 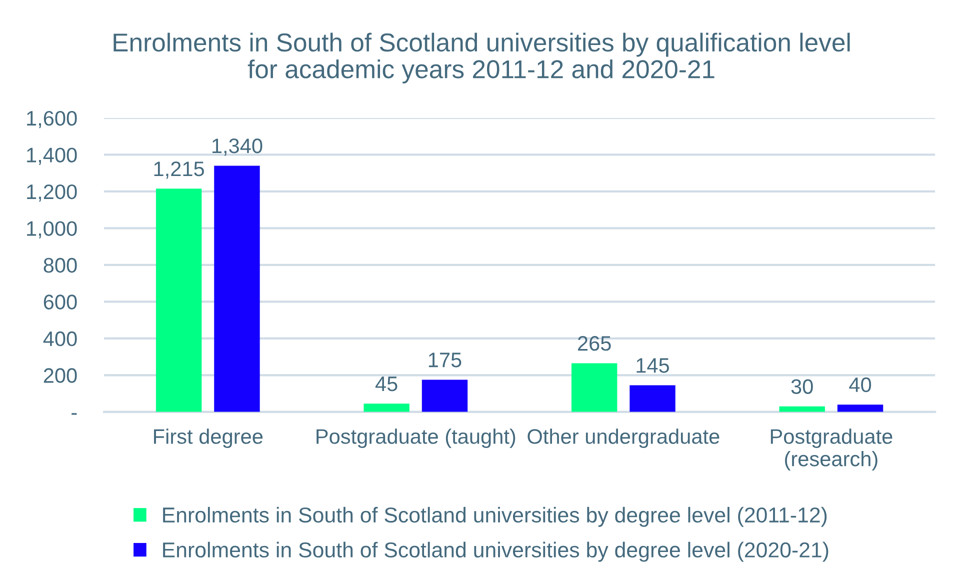 What do you see at coordinates (831, 449) in the screenshot?
I see `x-tick-label: Postgraduate (research)` at bounding box center [831, 449].